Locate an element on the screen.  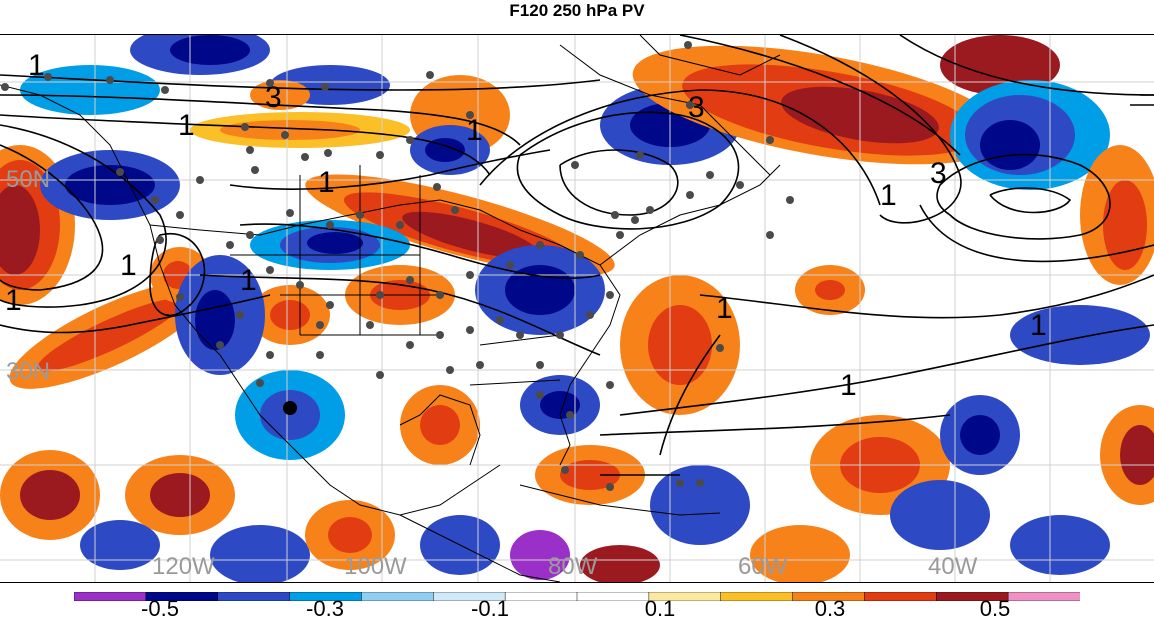
longitude-label: 60W is located at coordinates (763, 566).